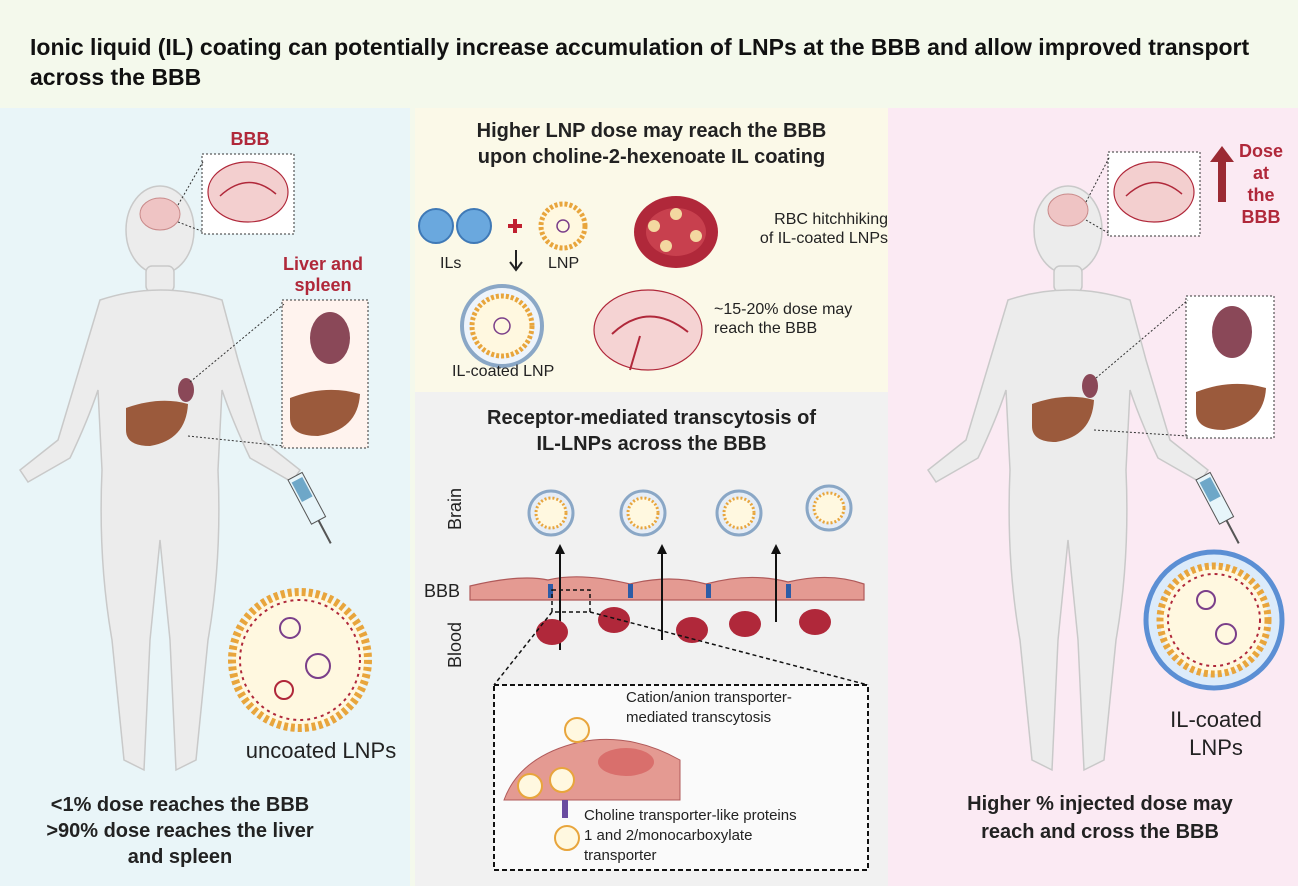  What do you see at coordinates (651, 131) in the screenshot?
I see `middle-top-heading-line-1: Higher LNP dose may reach the BBB` at bounding box center [651, 131].